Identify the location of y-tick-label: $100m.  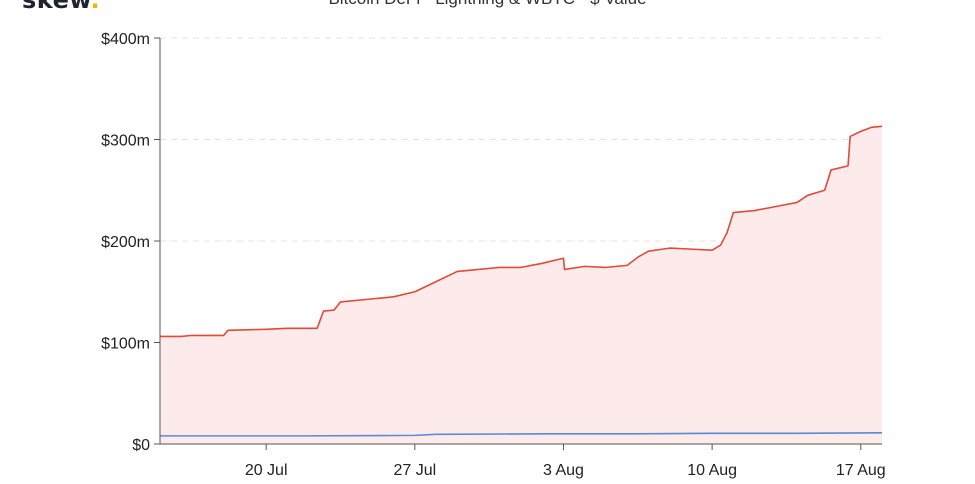
(125, 344).